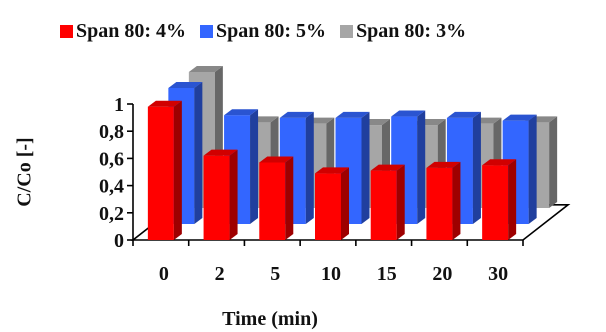  What do you see at coordinates (498, 274) in the screenshot?
I see `x-tick-label: 30` at bounding box center [498, 274].